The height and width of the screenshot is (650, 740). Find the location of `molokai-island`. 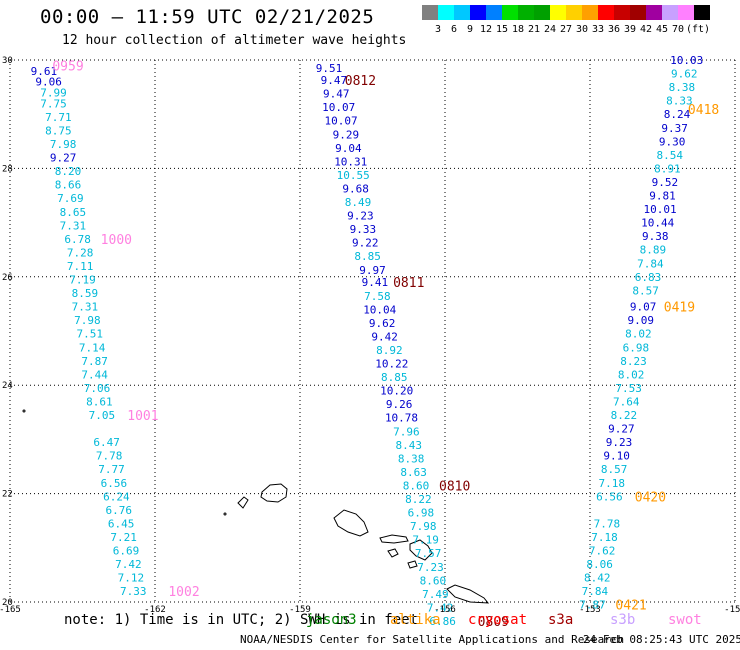

molokai-island is located at coordinates (394, 539).